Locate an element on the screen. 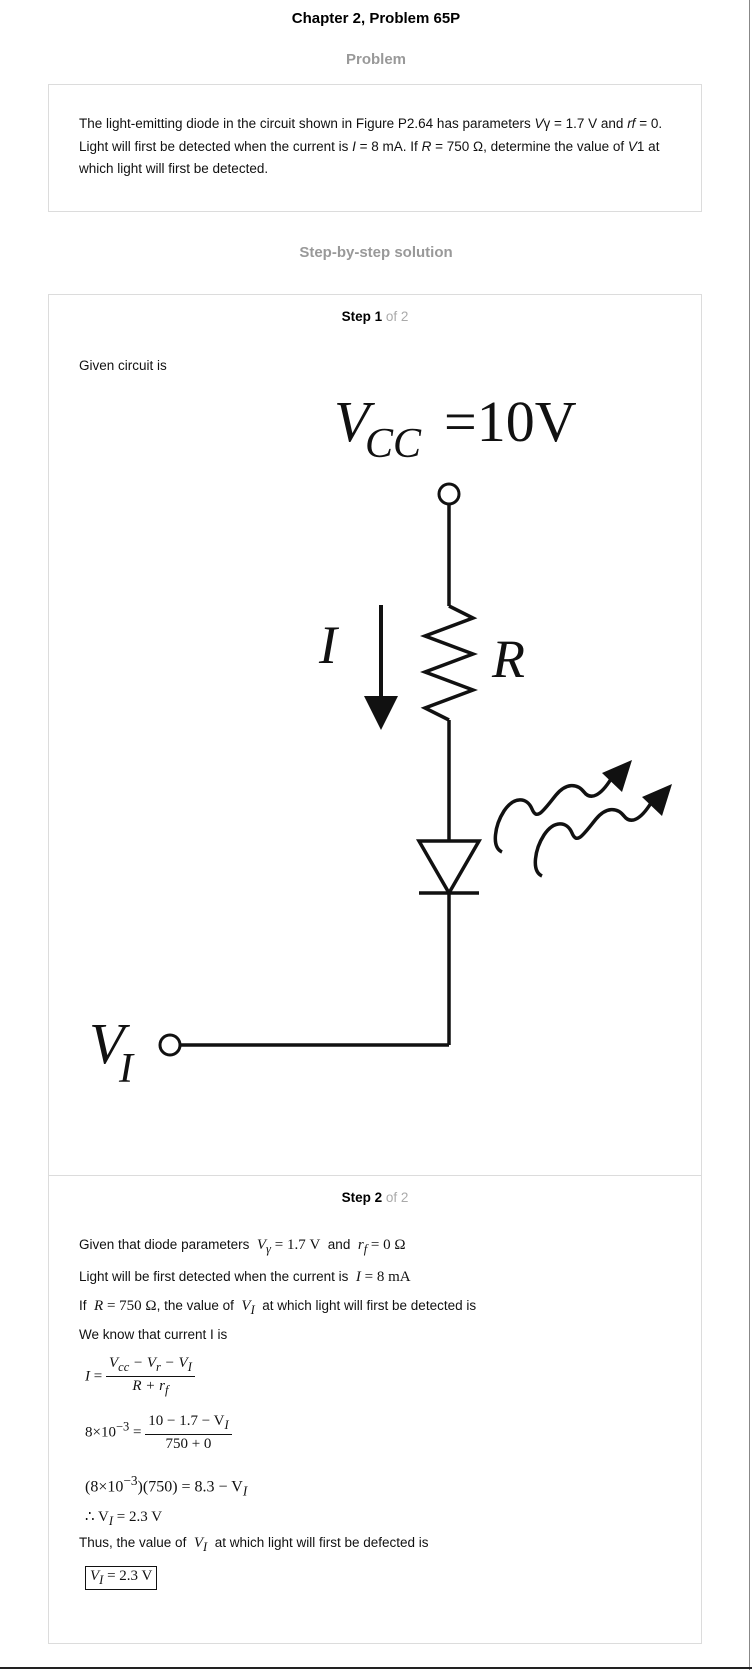 This screenshot has height=1670, width=752. vcc-value: =10V is located at coordinates (510, 421).